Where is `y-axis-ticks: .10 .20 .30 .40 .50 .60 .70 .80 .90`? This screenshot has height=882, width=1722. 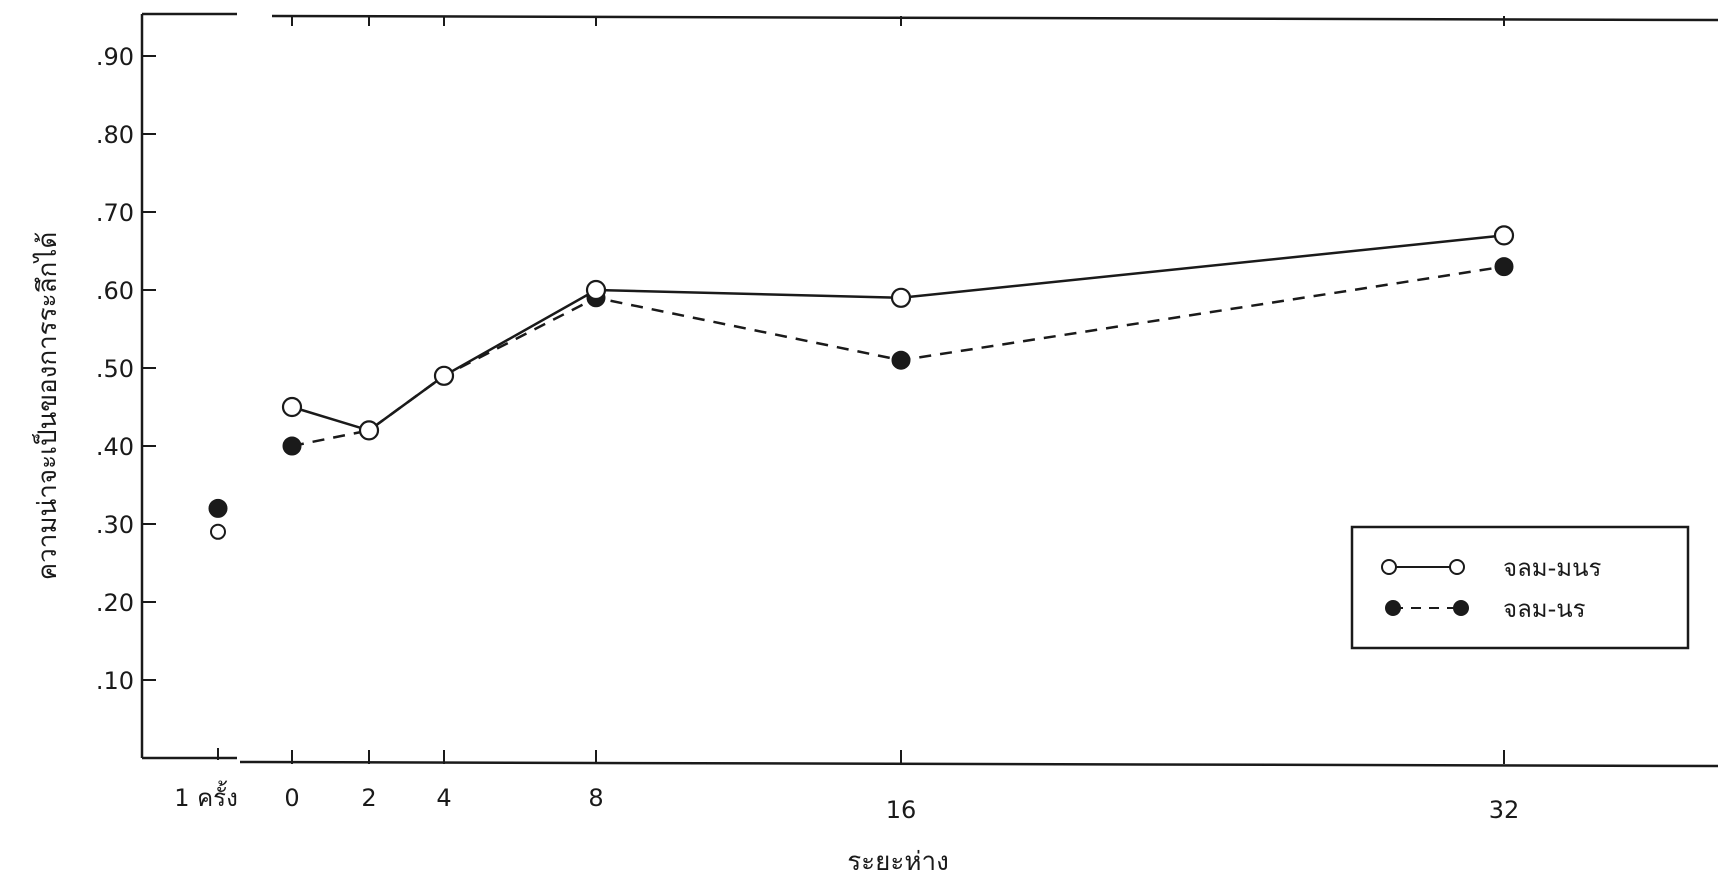
y-axis-ticks: .10 .20 .30 .40 .50 .60 .70 .80 .90 is located at coordinates (126, 369).